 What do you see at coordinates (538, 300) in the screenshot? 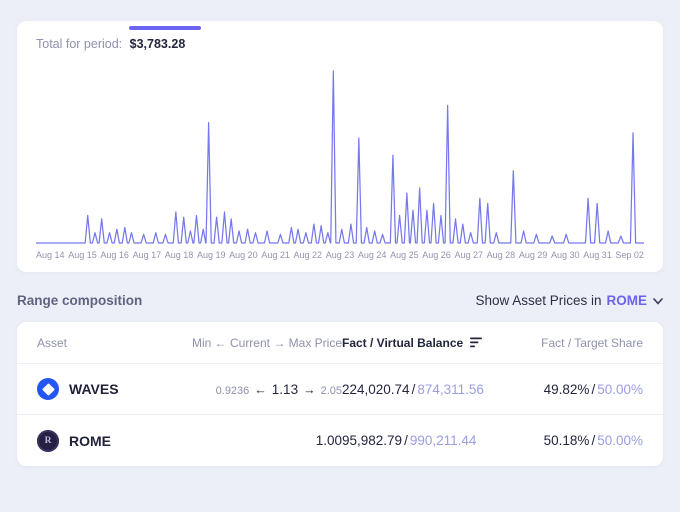
I see `show-asset-prices-label: Show Asset Prices in` at bounding box center [538, 300].